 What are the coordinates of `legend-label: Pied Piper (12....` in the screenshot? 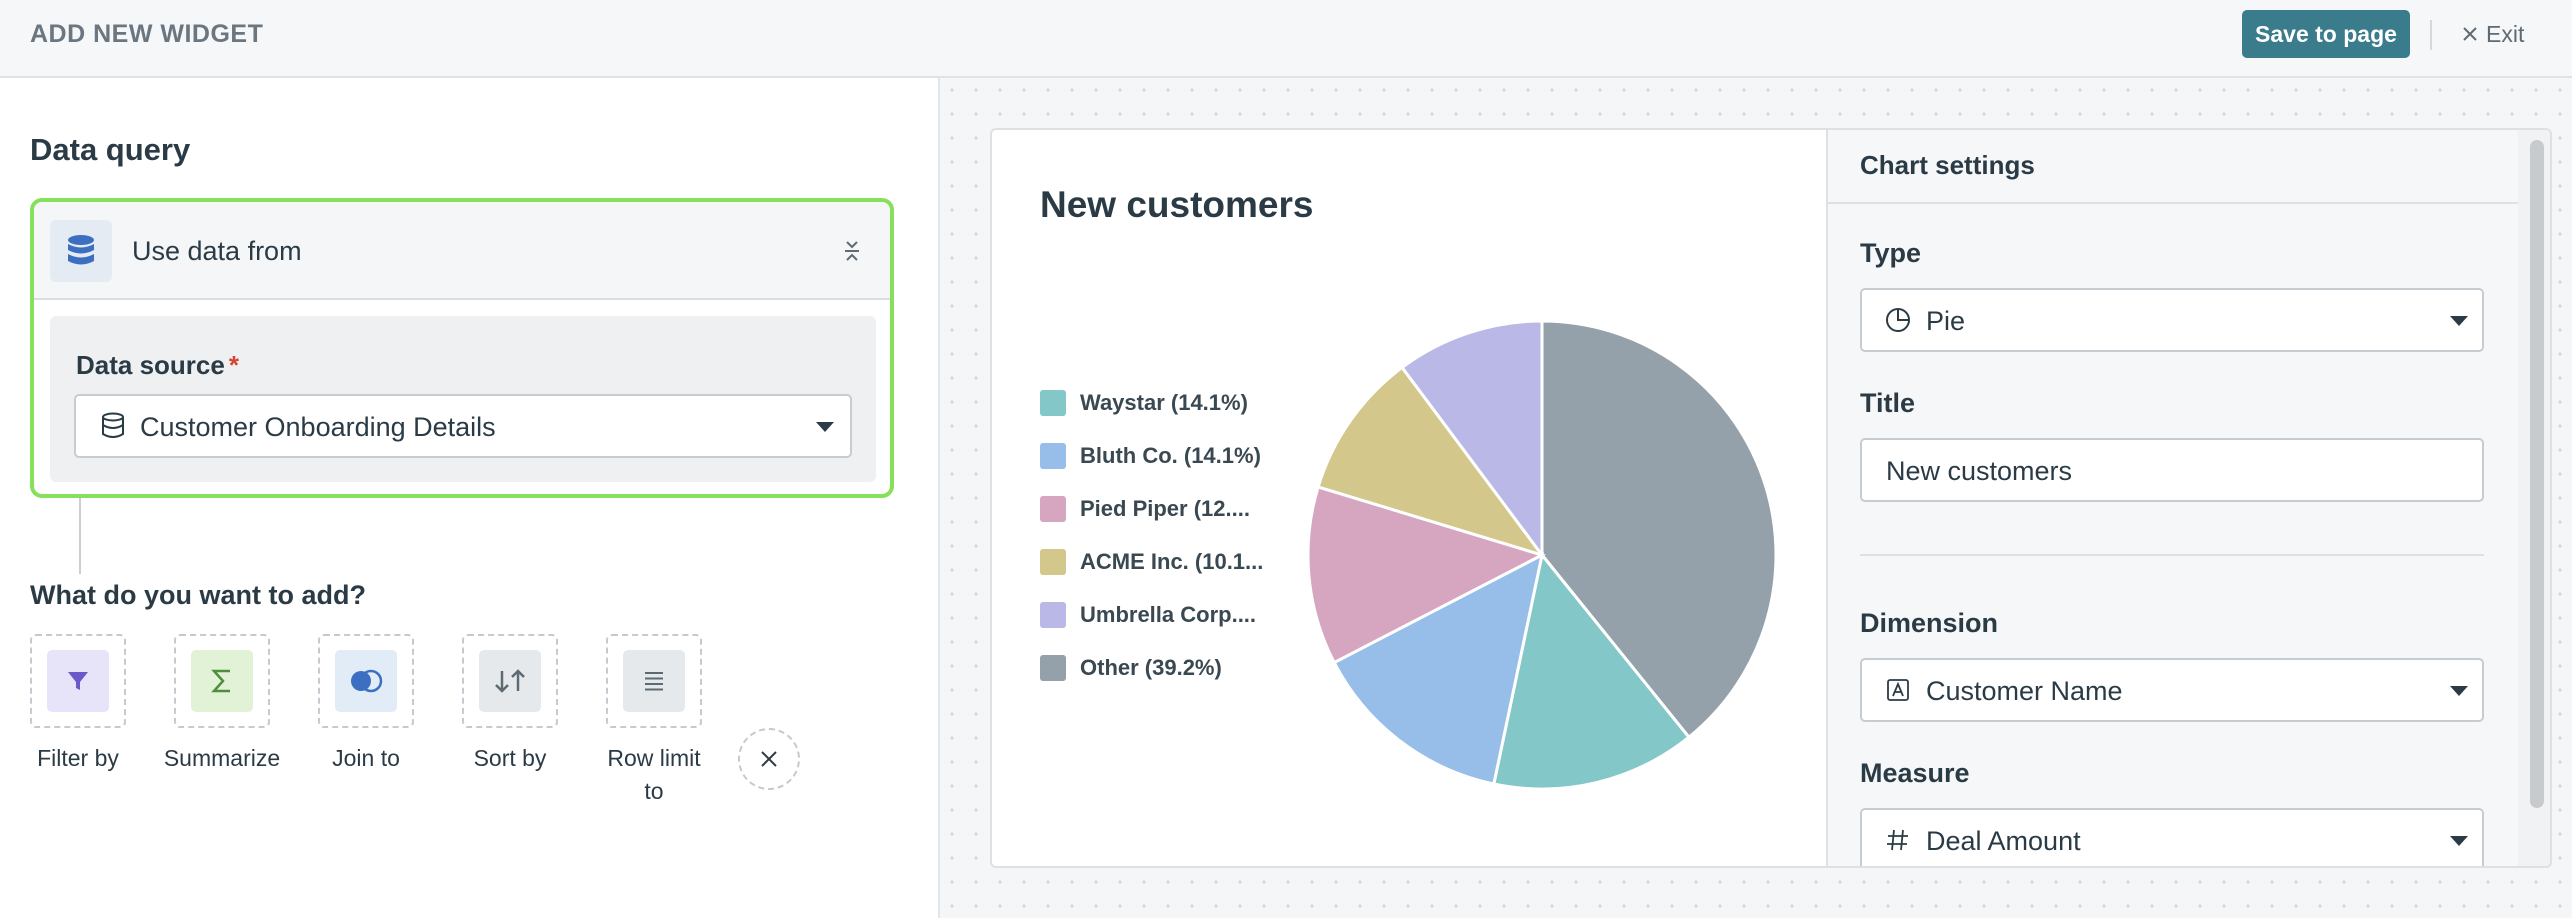 It's located at (1165, 508).